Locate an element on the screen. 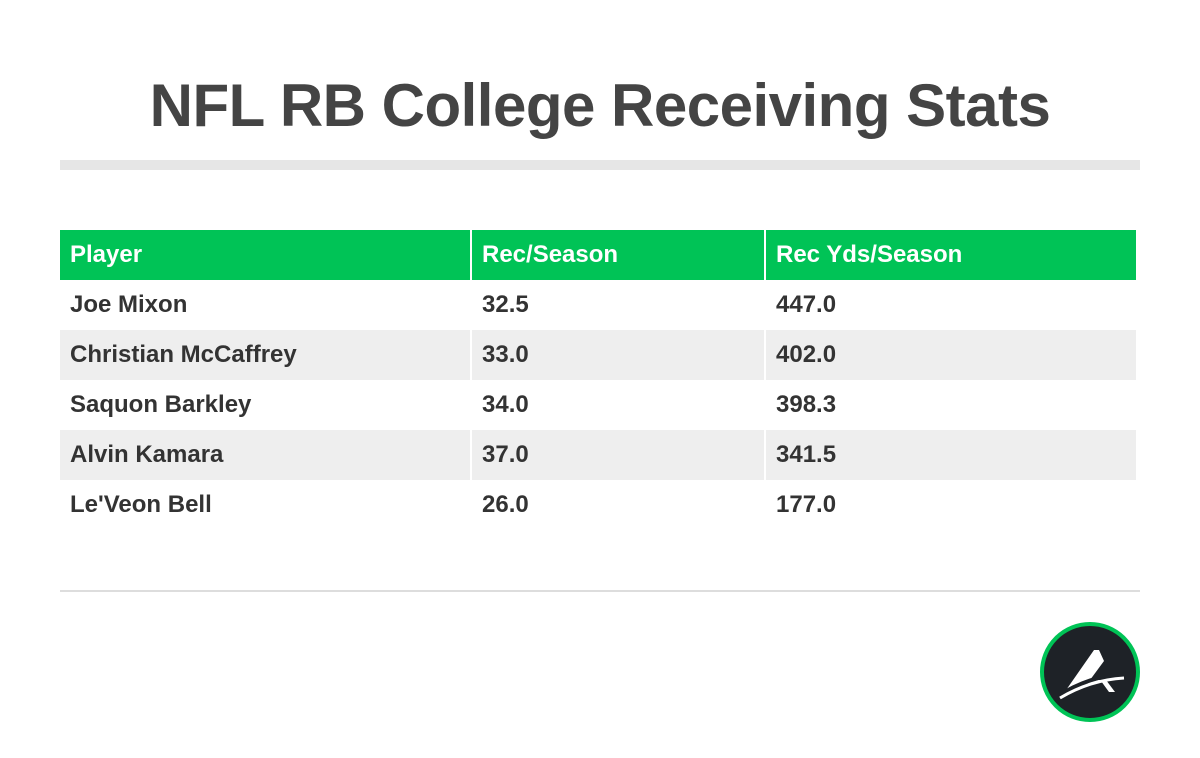  table-row: Alvin Kamara 37.0 341.5 is located at coordinates (598, 455).